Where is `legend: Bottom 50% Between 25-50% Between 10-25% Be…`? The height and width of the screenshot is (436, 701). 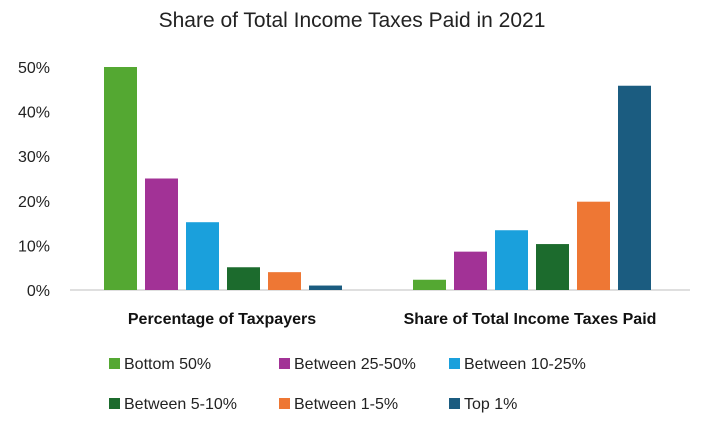 legend: Bottom 50% Between 25-50% Between 10-25% Be… is located at coordinates (347, 384).